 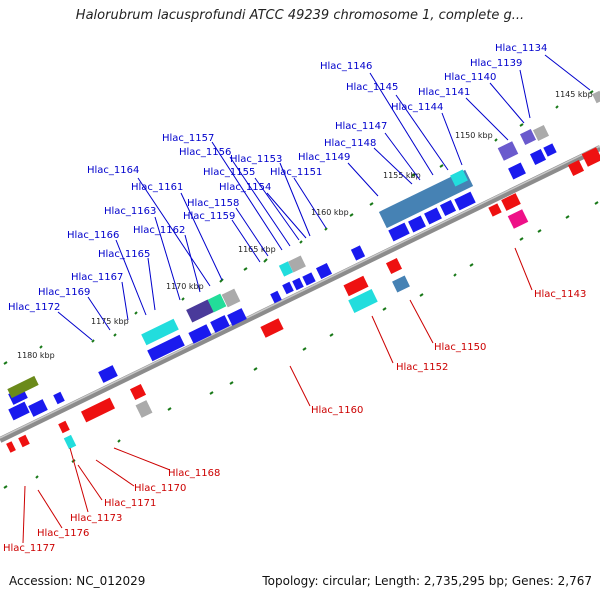 What do you see at coordinates (217, 303) in the screenshot?
I see `gene-green` at bounding box center [217, 303].